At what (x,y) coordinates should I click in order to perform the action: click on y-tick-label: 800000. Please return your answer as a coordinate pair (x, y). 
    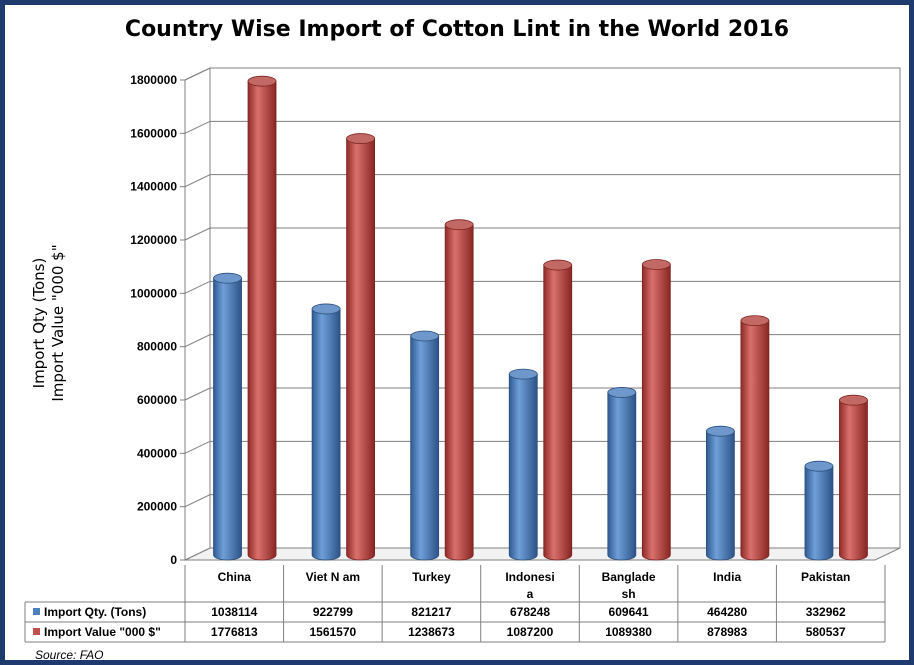
    Looking at the image, I should click on (157, 347).